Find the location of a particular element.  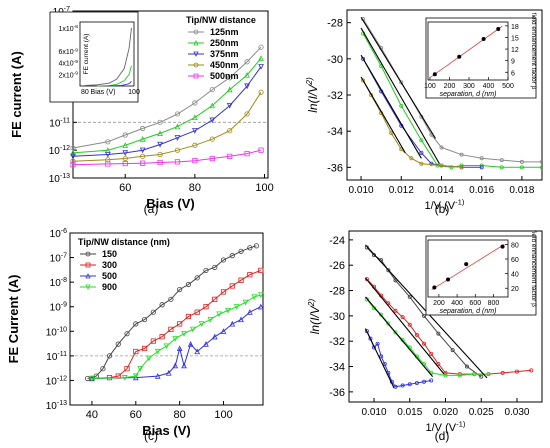

y-axis-label: FE current (A) is located at coordinates (16, 94).